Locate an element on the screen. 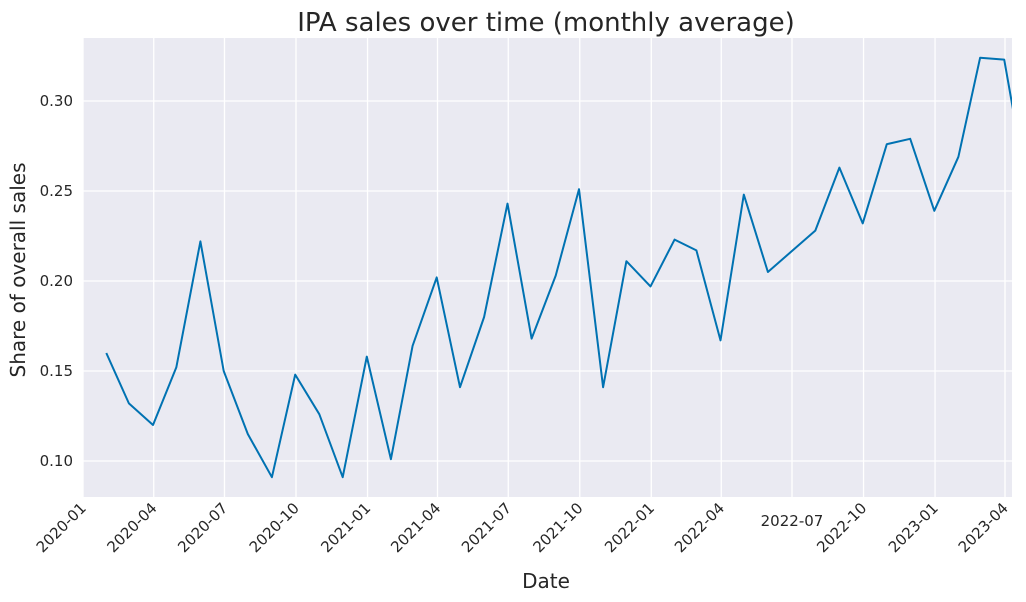 This screenshot has width=1026, height=602. x-tick-label: 2020-04 is located at coordinates (132, 527).